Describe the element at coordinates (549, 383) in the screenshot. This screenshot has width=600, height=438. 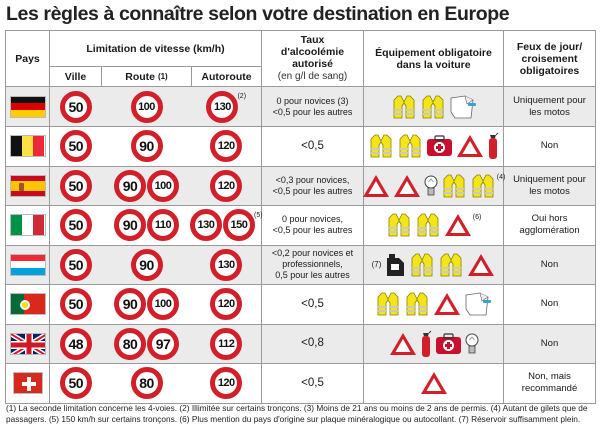
I see `feux-value: Non, mais recommandé` at that location.